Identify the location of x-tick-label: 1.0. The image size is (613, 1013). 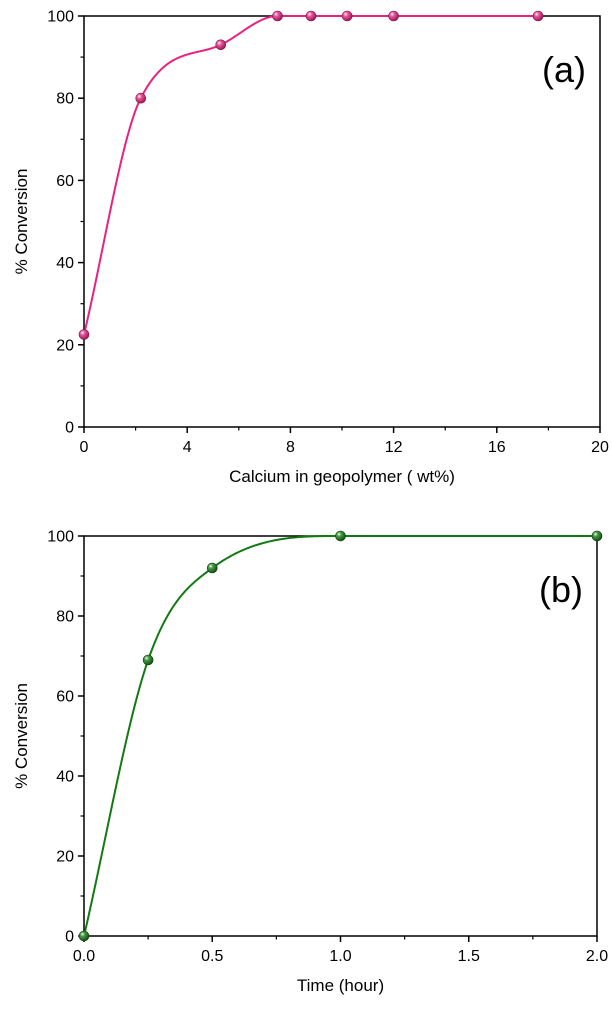
(340, 956).